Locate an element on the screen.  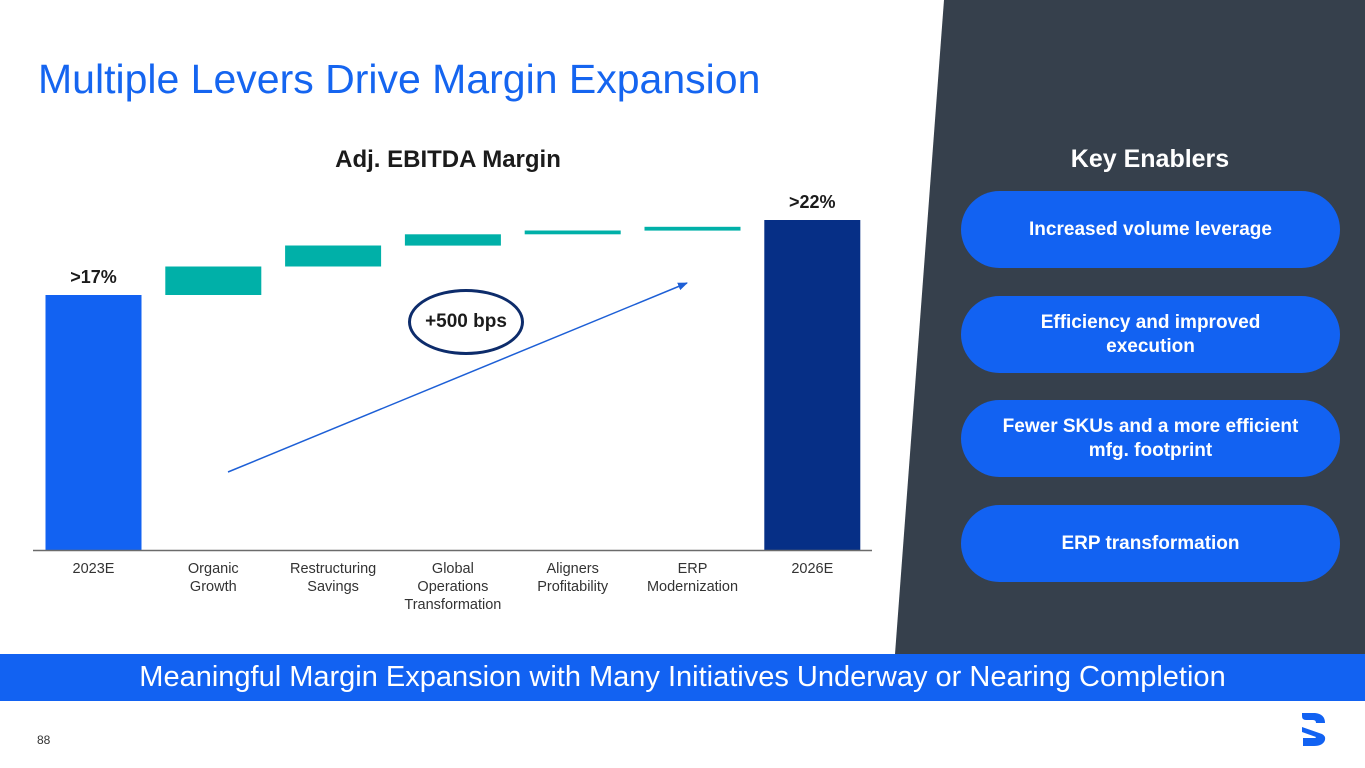
bps-annotation-badge: +500 bps is located at coordinates (466, 322).